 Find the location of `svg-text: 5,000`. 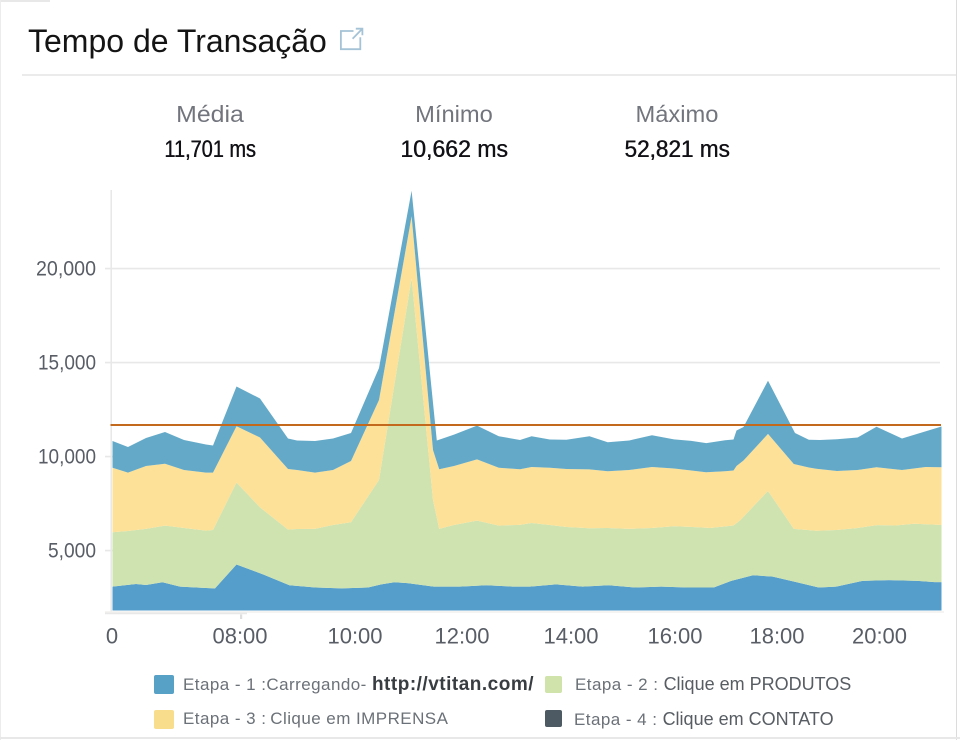

svg-text: 5,000 is located at coordinates (72, 550).